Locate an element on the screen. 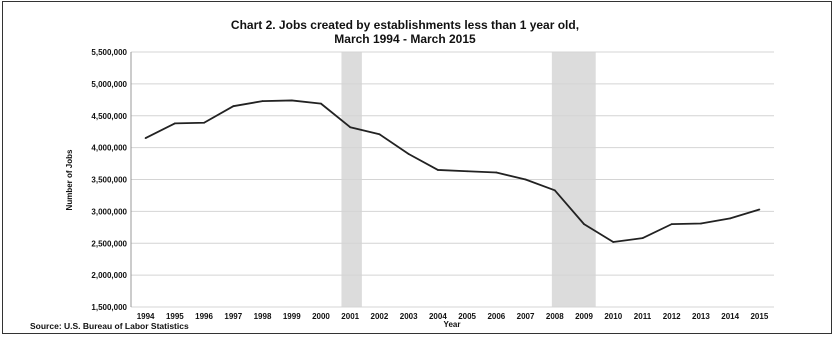 Image resolution: width=836 pixels, height=339 pixels. x-tick-label: 2002 is located at coordinates (380, 316).